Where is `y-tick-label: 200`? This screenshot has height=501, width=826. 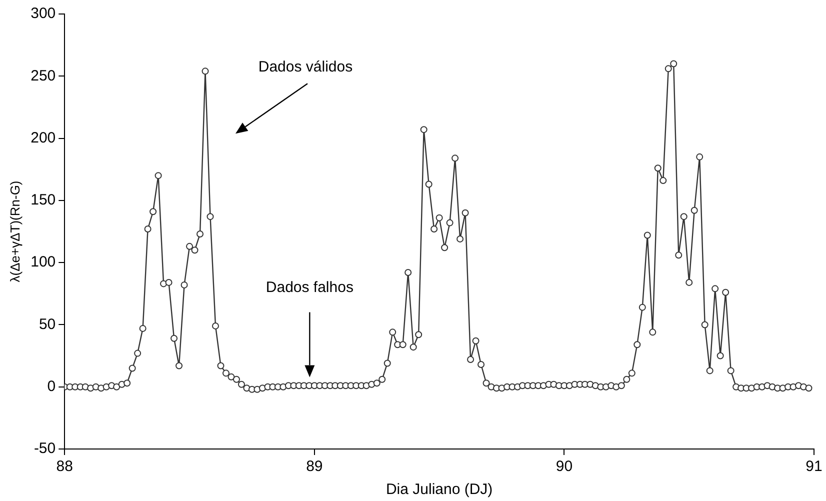
y-tick-label: 200 is located at coordinates (43, 137).